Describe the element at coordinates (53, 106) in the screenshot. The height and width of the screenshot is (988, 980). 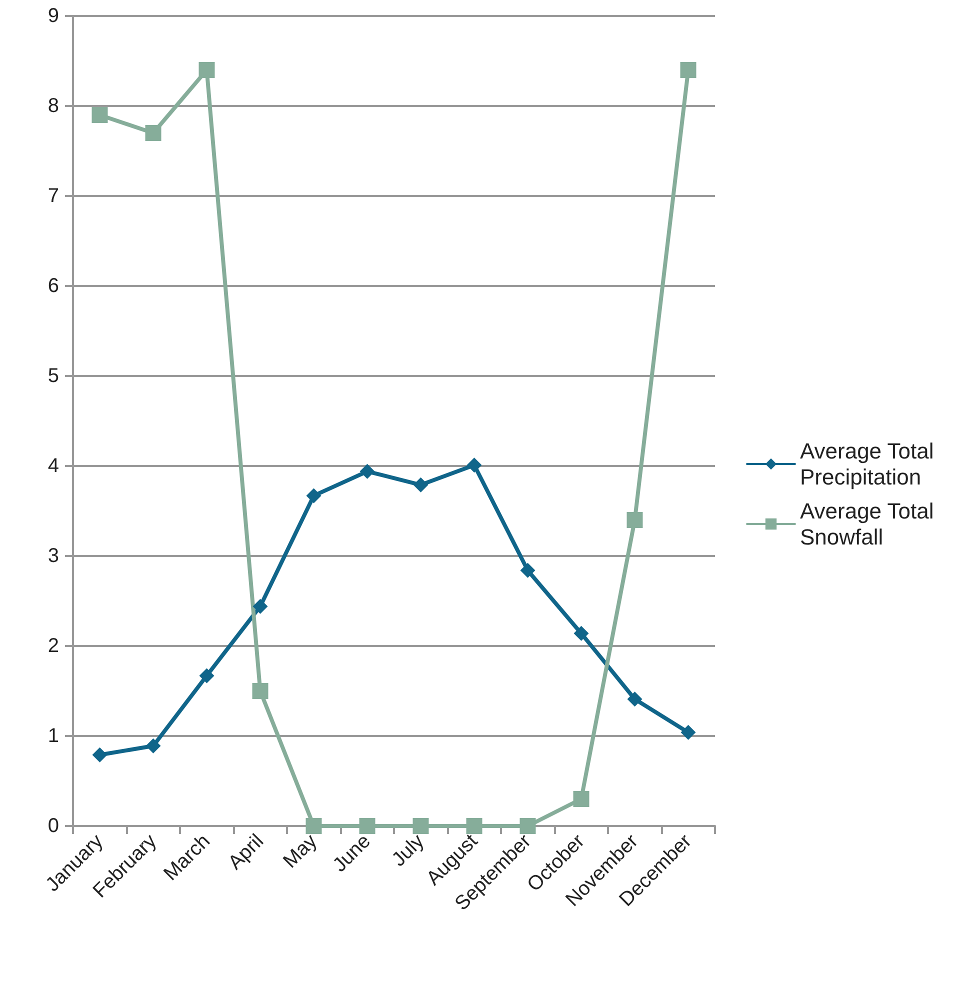
I see `y-tick-label: 8` at that location.